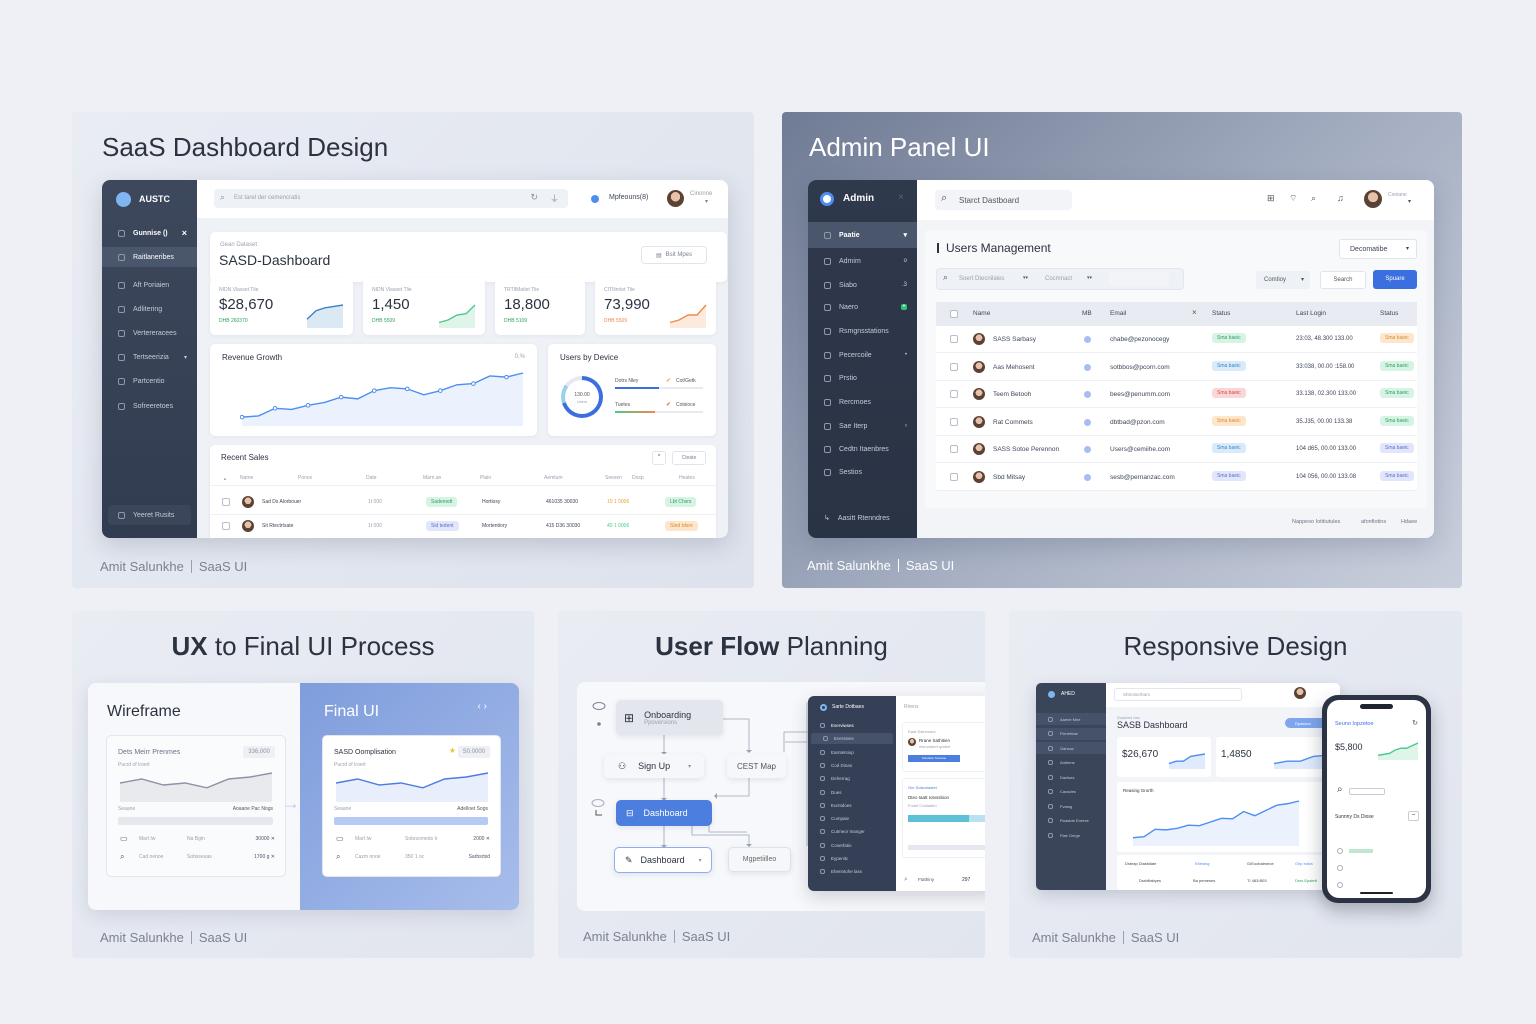 The height and width of the screenshot is (1024, 1536). Describe the element at coordinates (982, 279) in the screenshot. I see `filter-input: Soert Dtecnilales` at that location.